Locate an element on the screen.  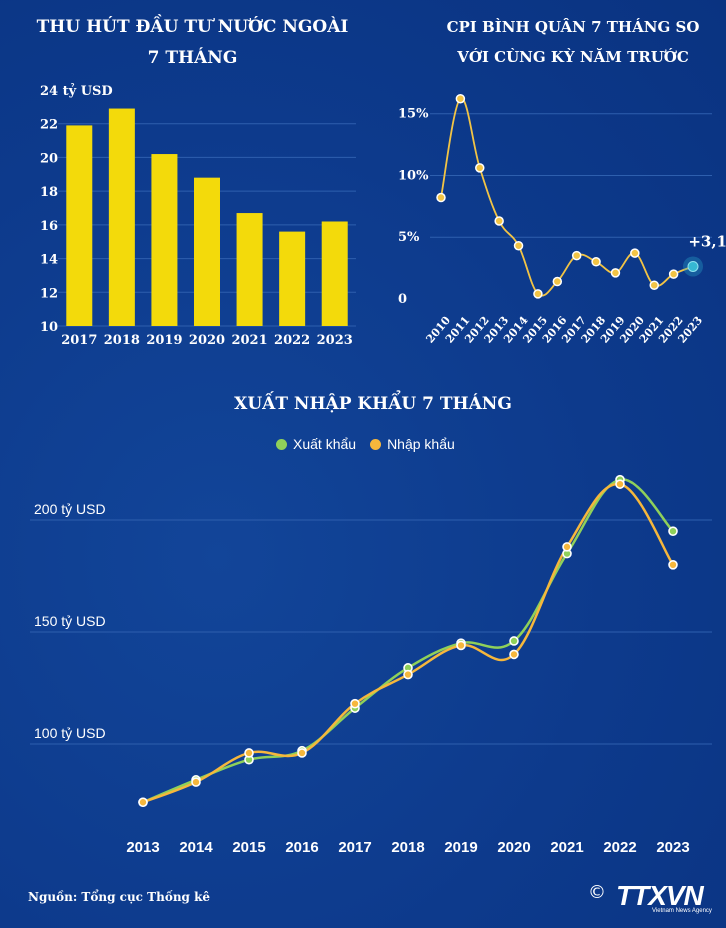
fdi-y-tick-label: 18 is located at coordinates (49, 192).